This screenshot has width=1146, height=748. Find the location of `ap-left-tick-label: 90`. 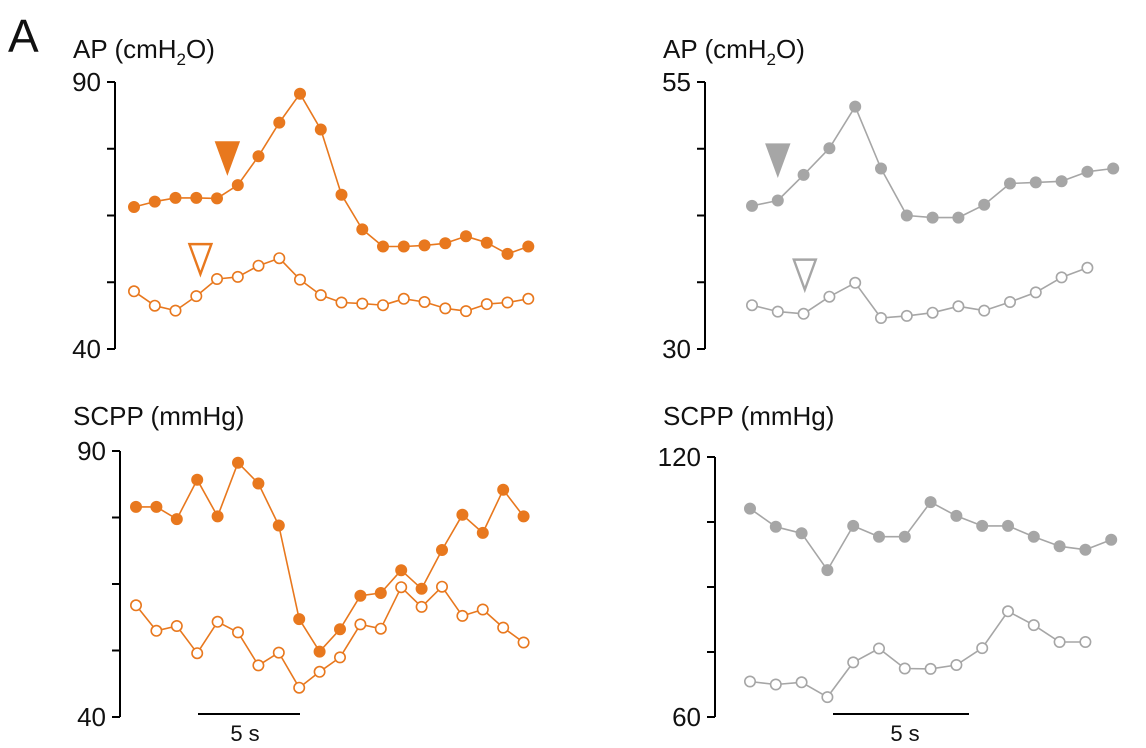

ap-left-tick-label: 90 is located at coordinates (86, 82).